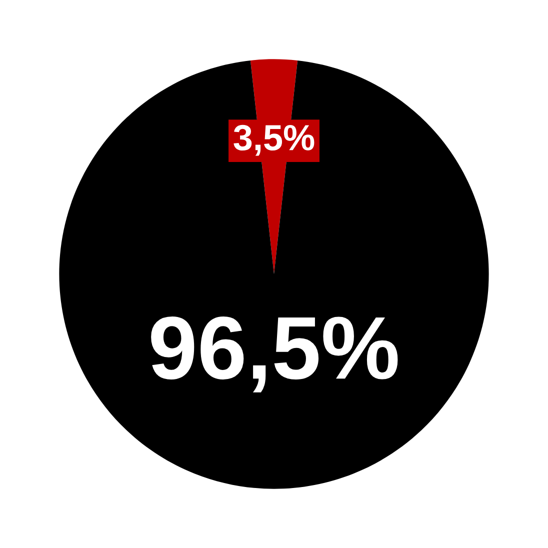  What do you see at coordinates (274, 354) in the screenshot?
I see `data-label: 96,5%` at bounding box center [274, 354].